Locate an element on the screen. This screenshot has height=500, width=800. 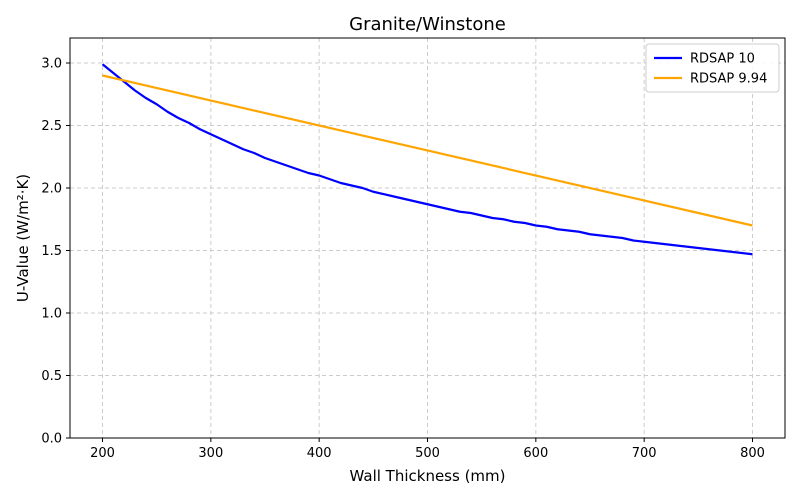
x-tick-label: 600 is located at coordinates (535, 453).